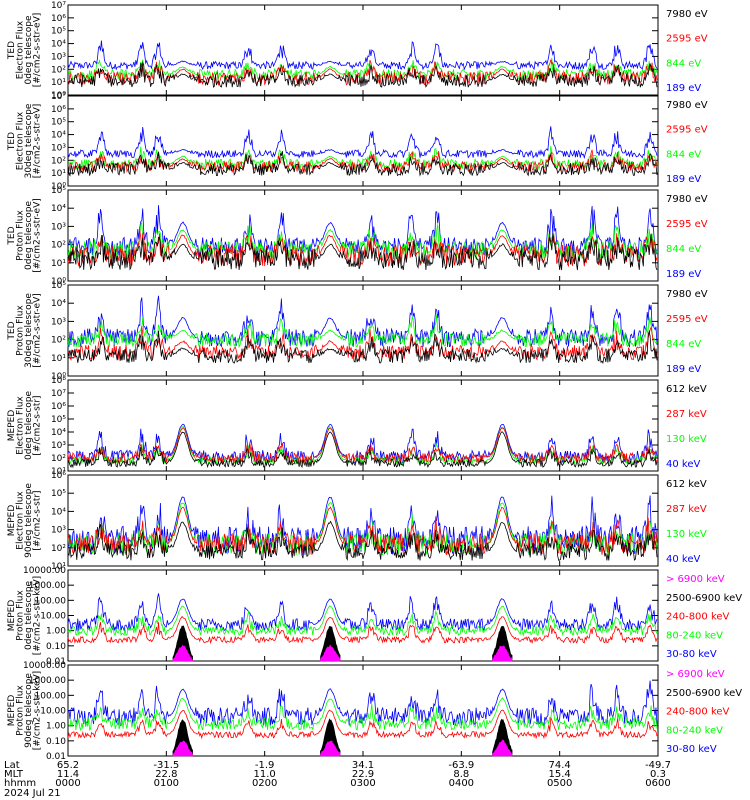 Image resolution: width=750 pixels, height=800 pixels. I want to click on y-axis-label: [#/cm2-s-str-eV], so click(38, 50).